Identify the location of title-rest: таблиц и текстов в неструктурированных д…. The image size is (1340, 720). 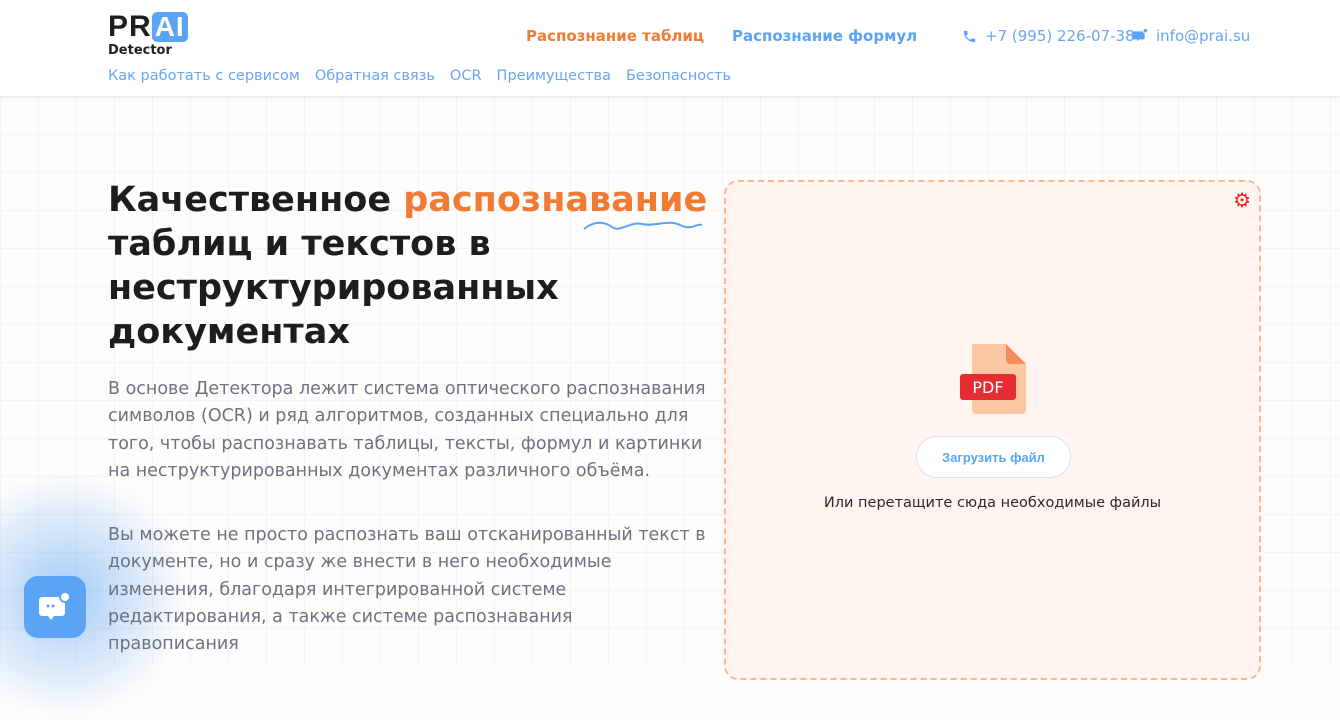
(333, 288).